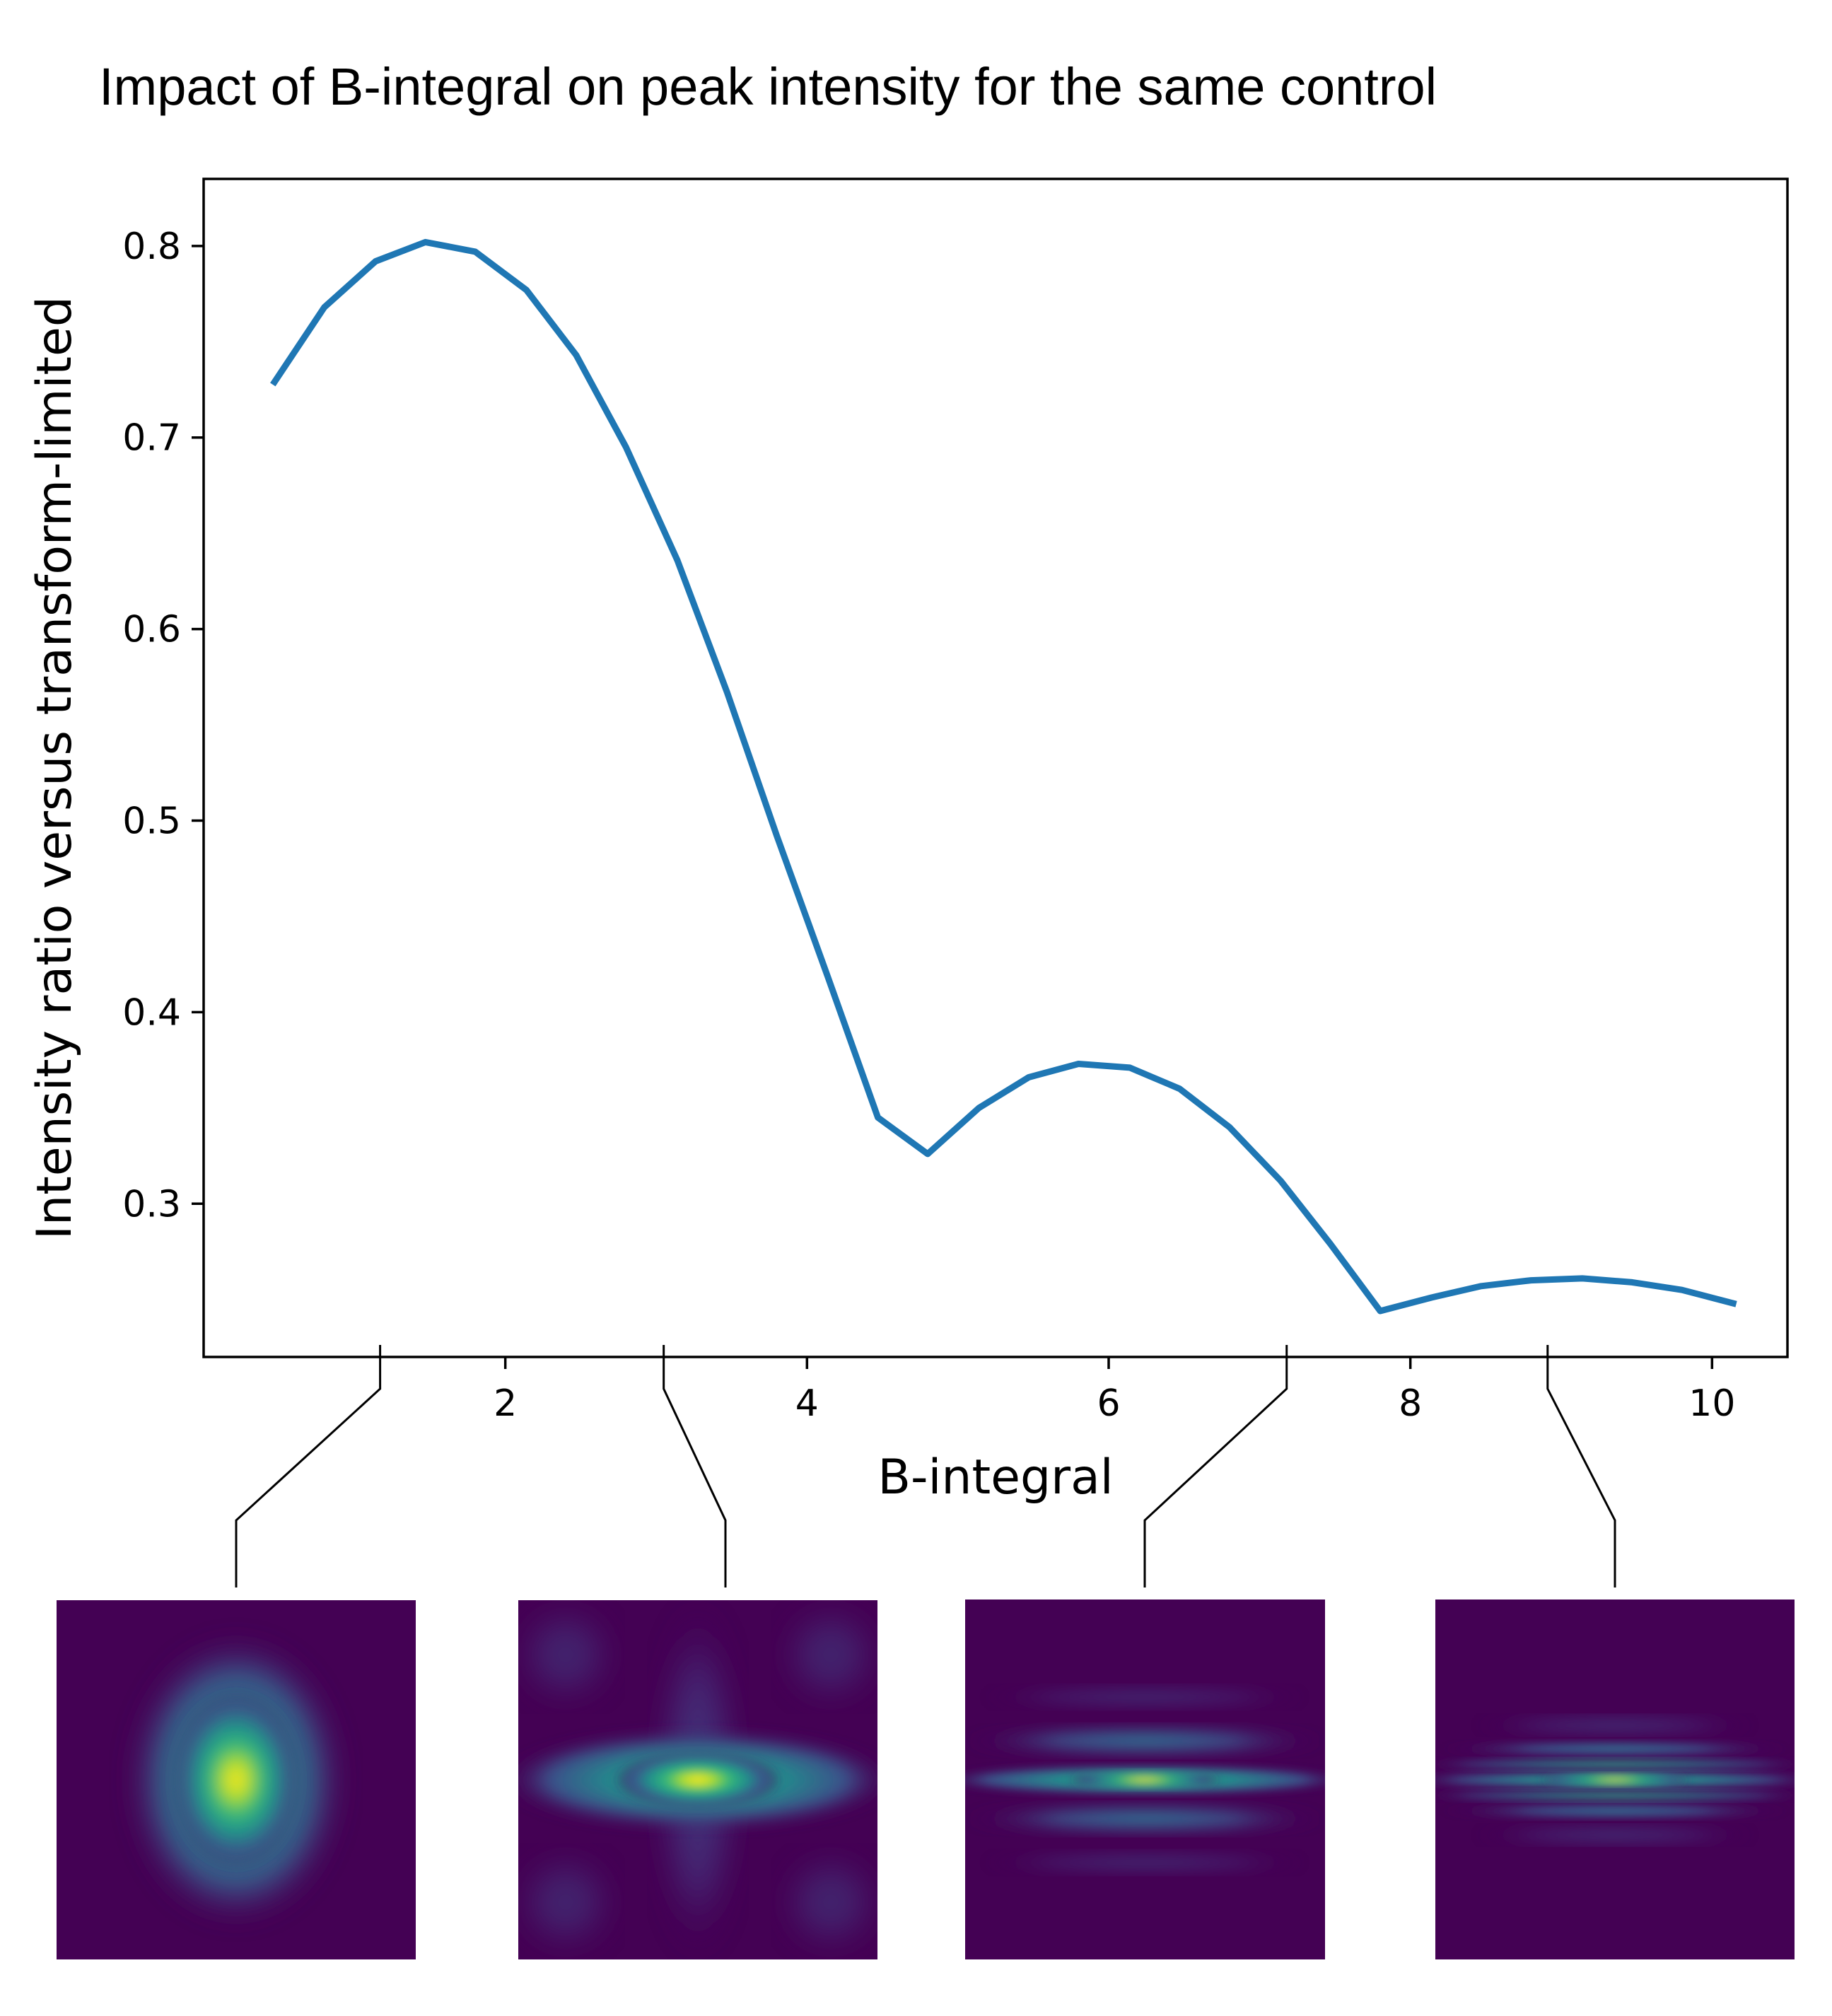  Describe the element at coordinates (995, 1477) in the screenshot. I see `x-axis-label: B-integral` at that location.